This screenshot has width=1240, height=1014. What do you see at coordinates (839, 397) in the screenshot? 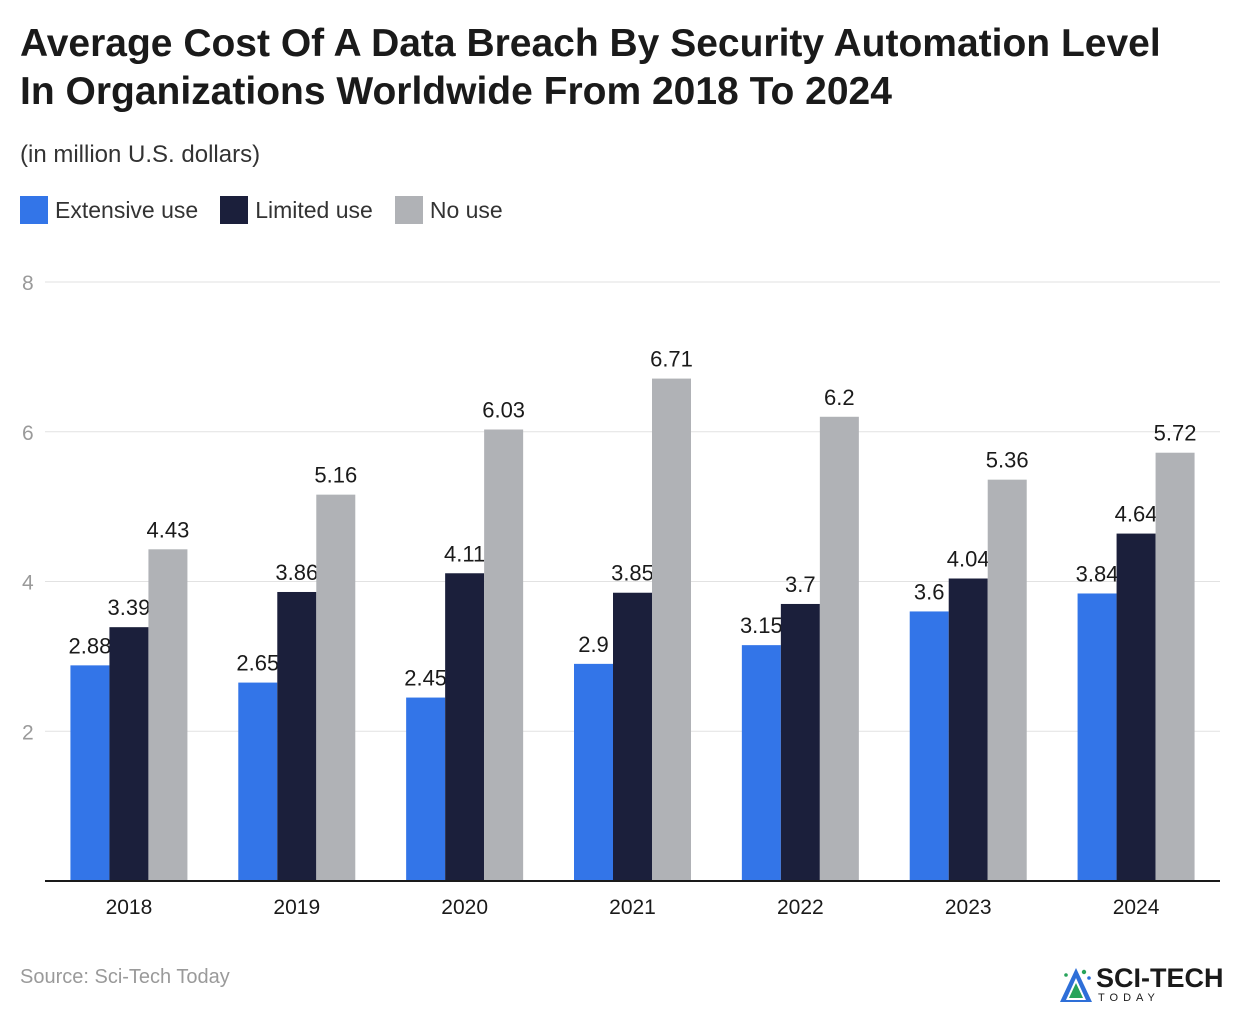
I see `data-label: 6.2` at bounding box center [839, 397].